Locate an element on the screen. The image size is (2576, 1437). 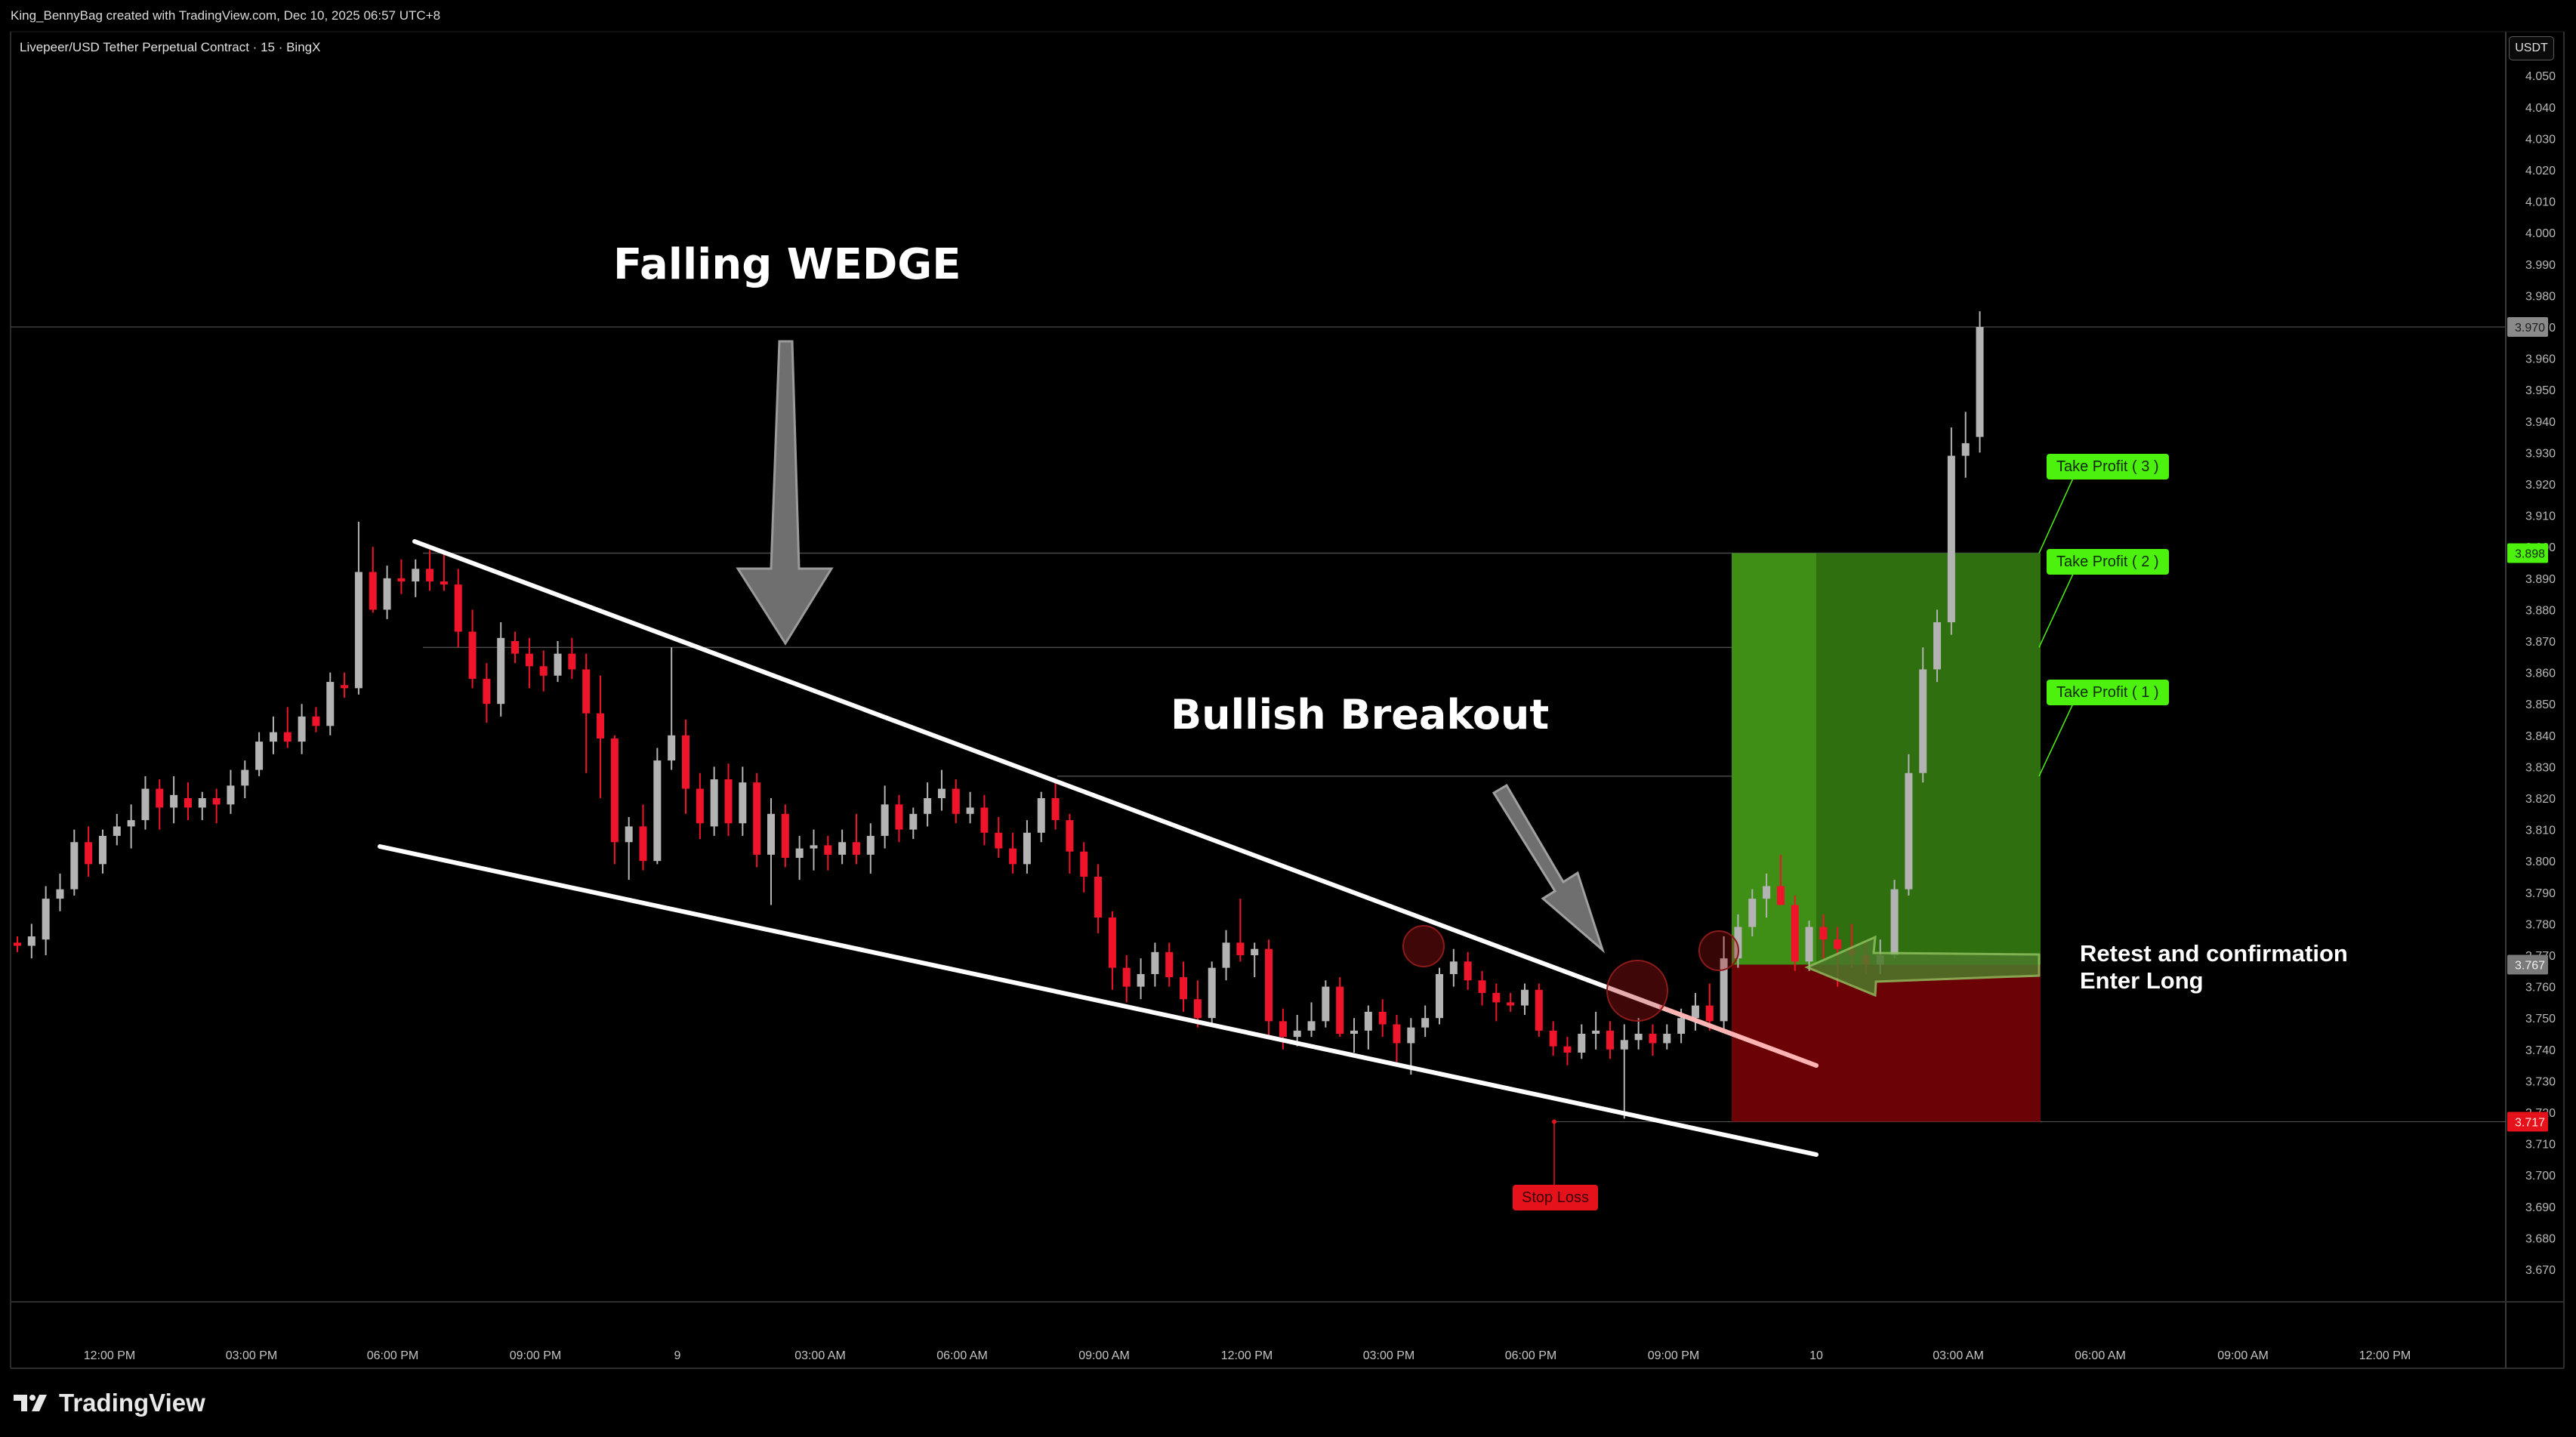
price-tick-label: 3.840 is located at coordinates (2540, 736).